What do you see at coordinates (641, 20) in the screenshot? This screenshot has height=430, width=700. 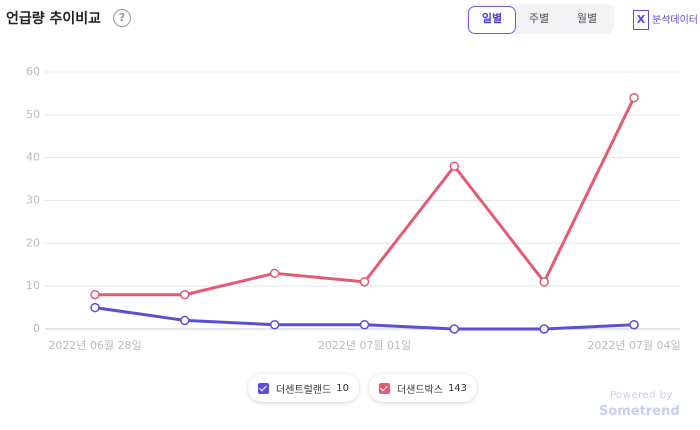 I see `export-icon: X` at bounding box center [641, 20].